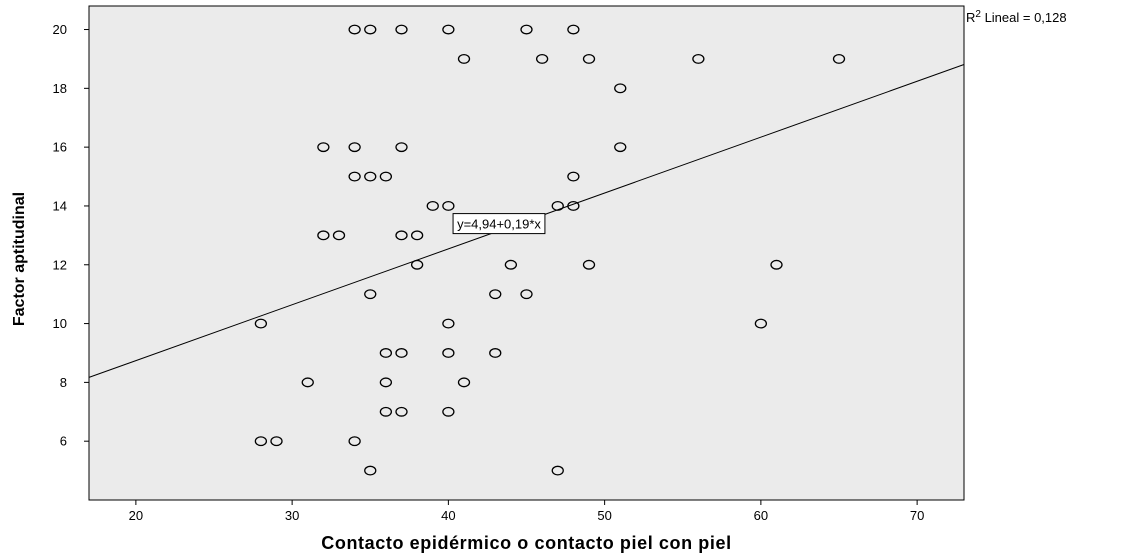 This screenshot has height=555, width=1121. I want to click on y-axis: 6 8 10 12 14 16 18 20, so click(71, 235).